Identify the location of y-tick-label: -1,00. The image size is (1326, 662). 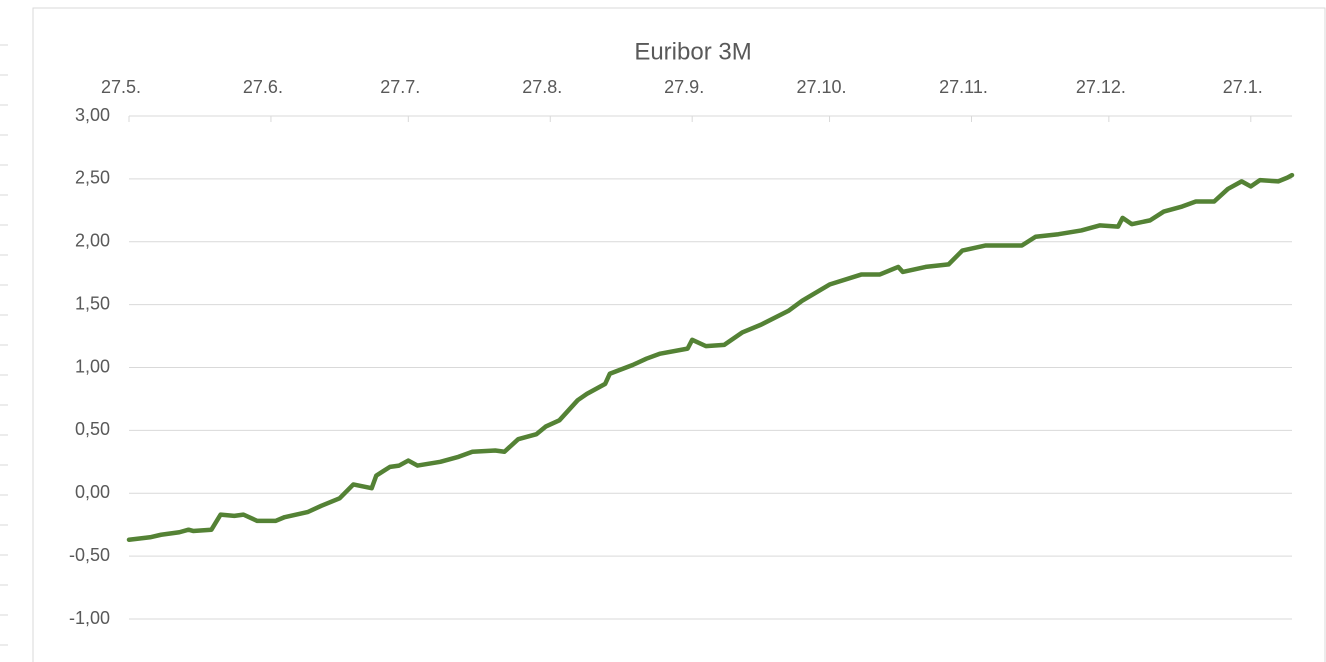
(89, 618).